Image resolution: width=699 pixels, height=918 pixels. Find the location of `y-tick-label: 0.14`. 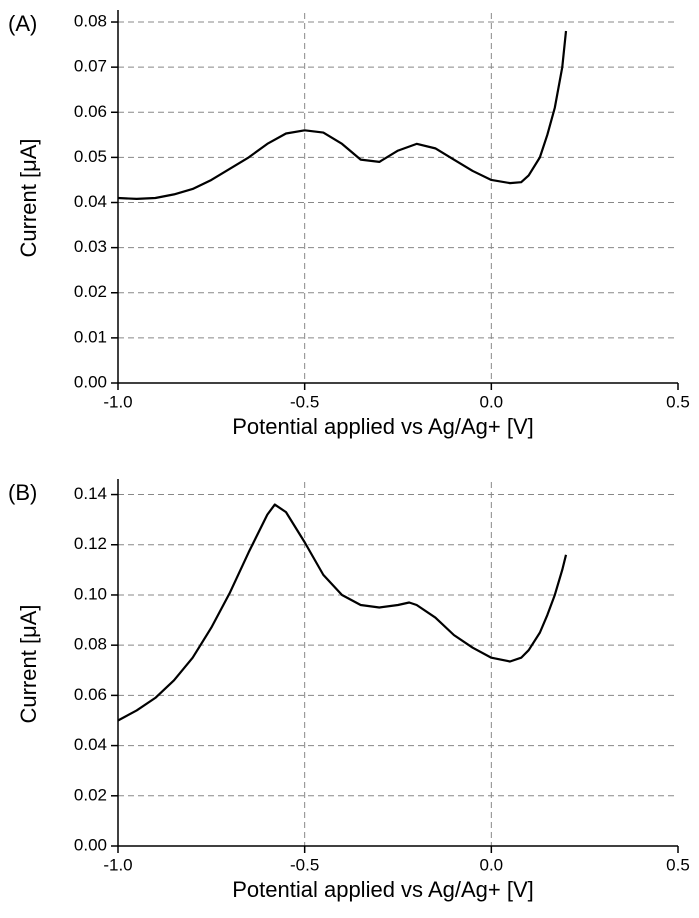

y-tick-label: 0.14 is located at coordinates (90, 493).